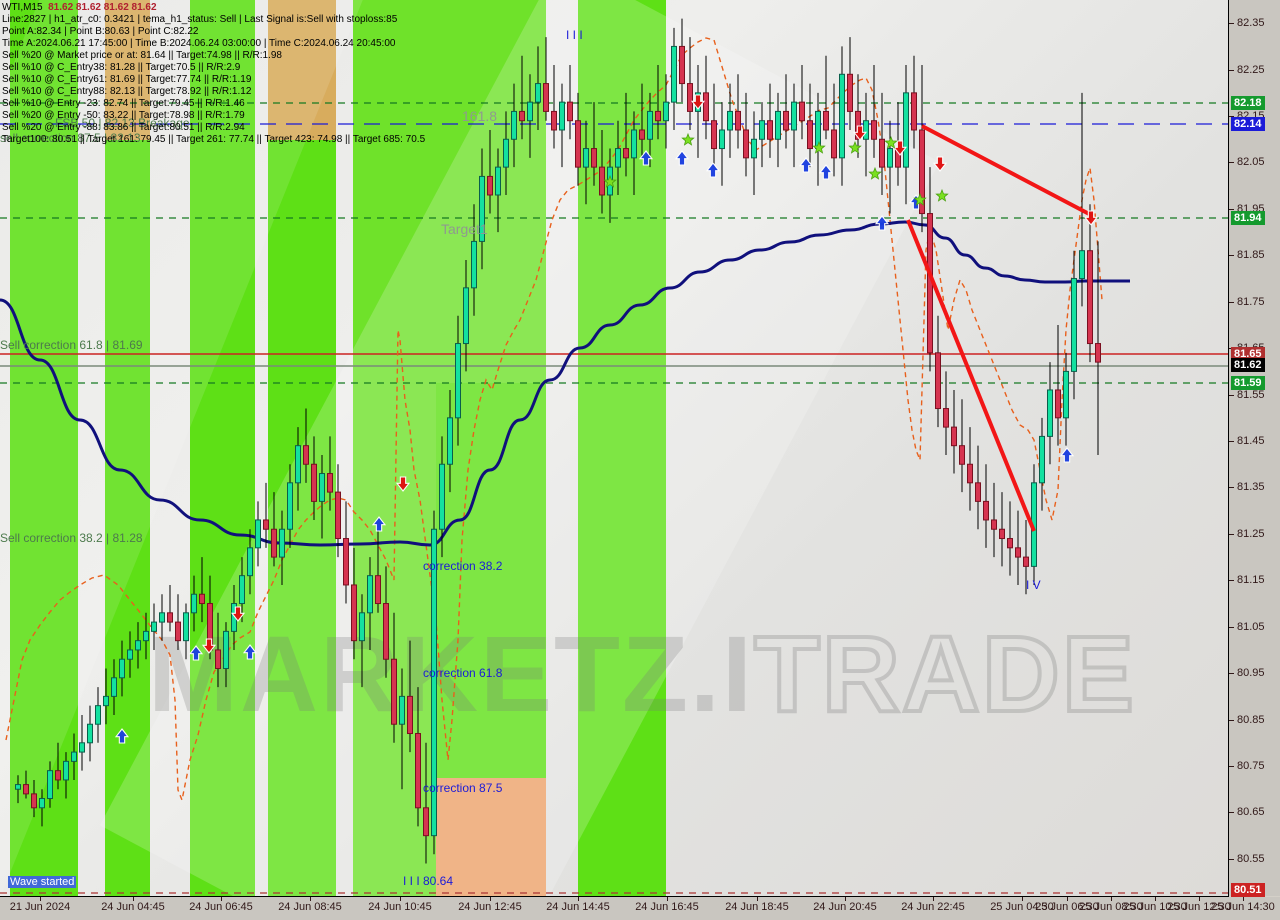 The image size is (1280, 920). What do you see at coordinates (221, 907) in the screenshot?
I see `time-tick-label: 24 Jun 06:45` at bounding box center [221, 907].